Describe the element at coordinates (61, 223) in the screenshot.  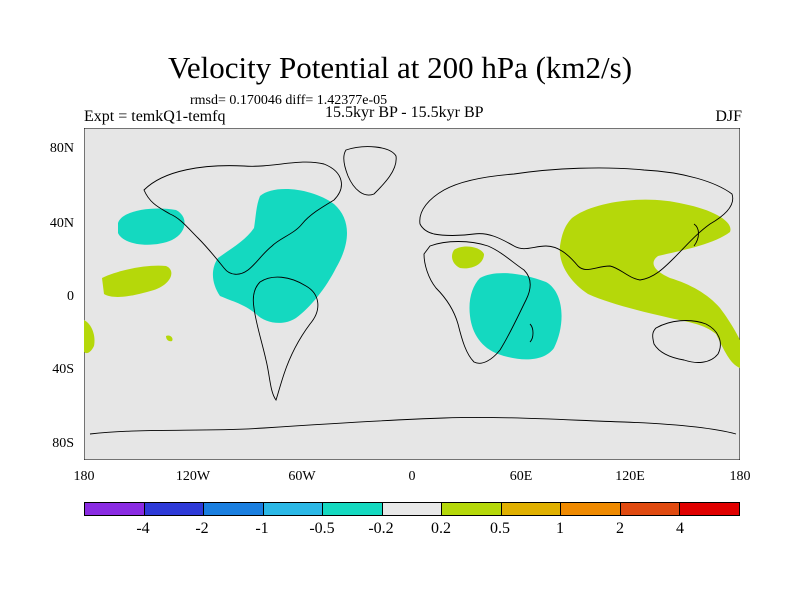
I see `lat-label-40n: 40N` at that location.